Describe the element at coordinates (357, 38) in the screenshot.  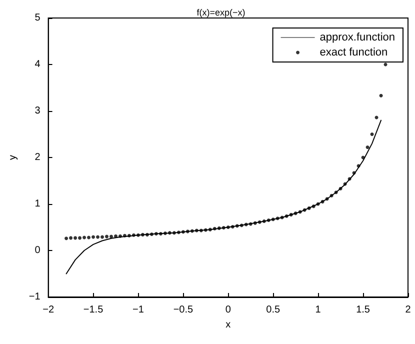
I see `legend-label: approx.function` at that location.